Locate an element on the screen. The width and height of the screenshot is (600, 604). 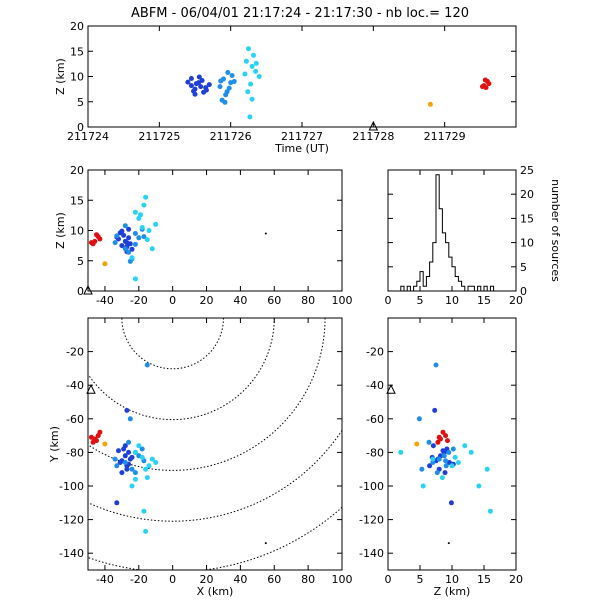
x-height-ylabel: Z (km) is located at coordinates (60, 230).